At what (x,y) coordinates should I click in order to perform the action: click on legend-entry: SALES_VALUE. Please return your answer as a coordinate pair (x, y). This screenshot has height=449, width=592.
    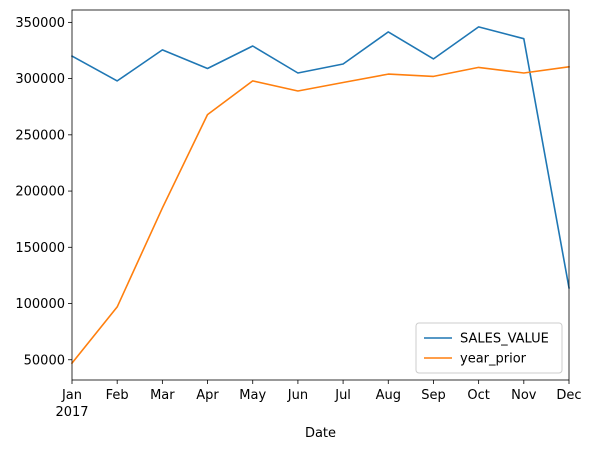
    Looking at the image, I should click on (504, 339).